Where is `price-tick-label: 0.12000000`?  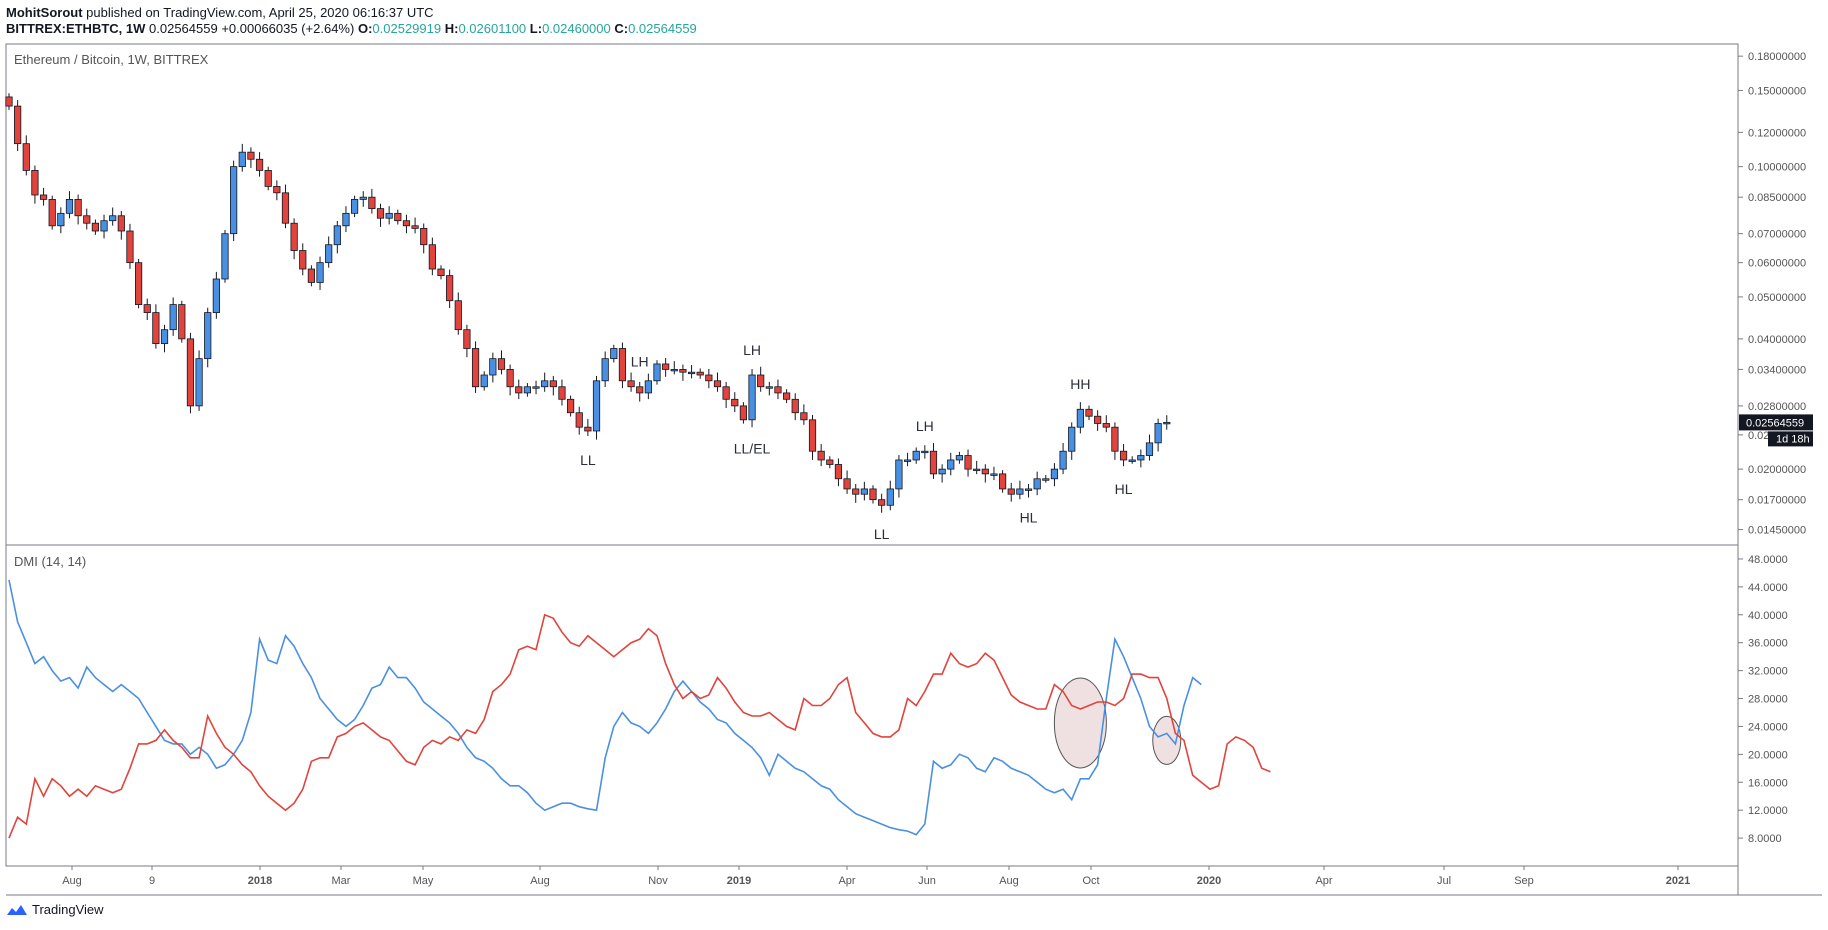
price-tick-label: 0.12000000 is located at coordinates (1777, 133).